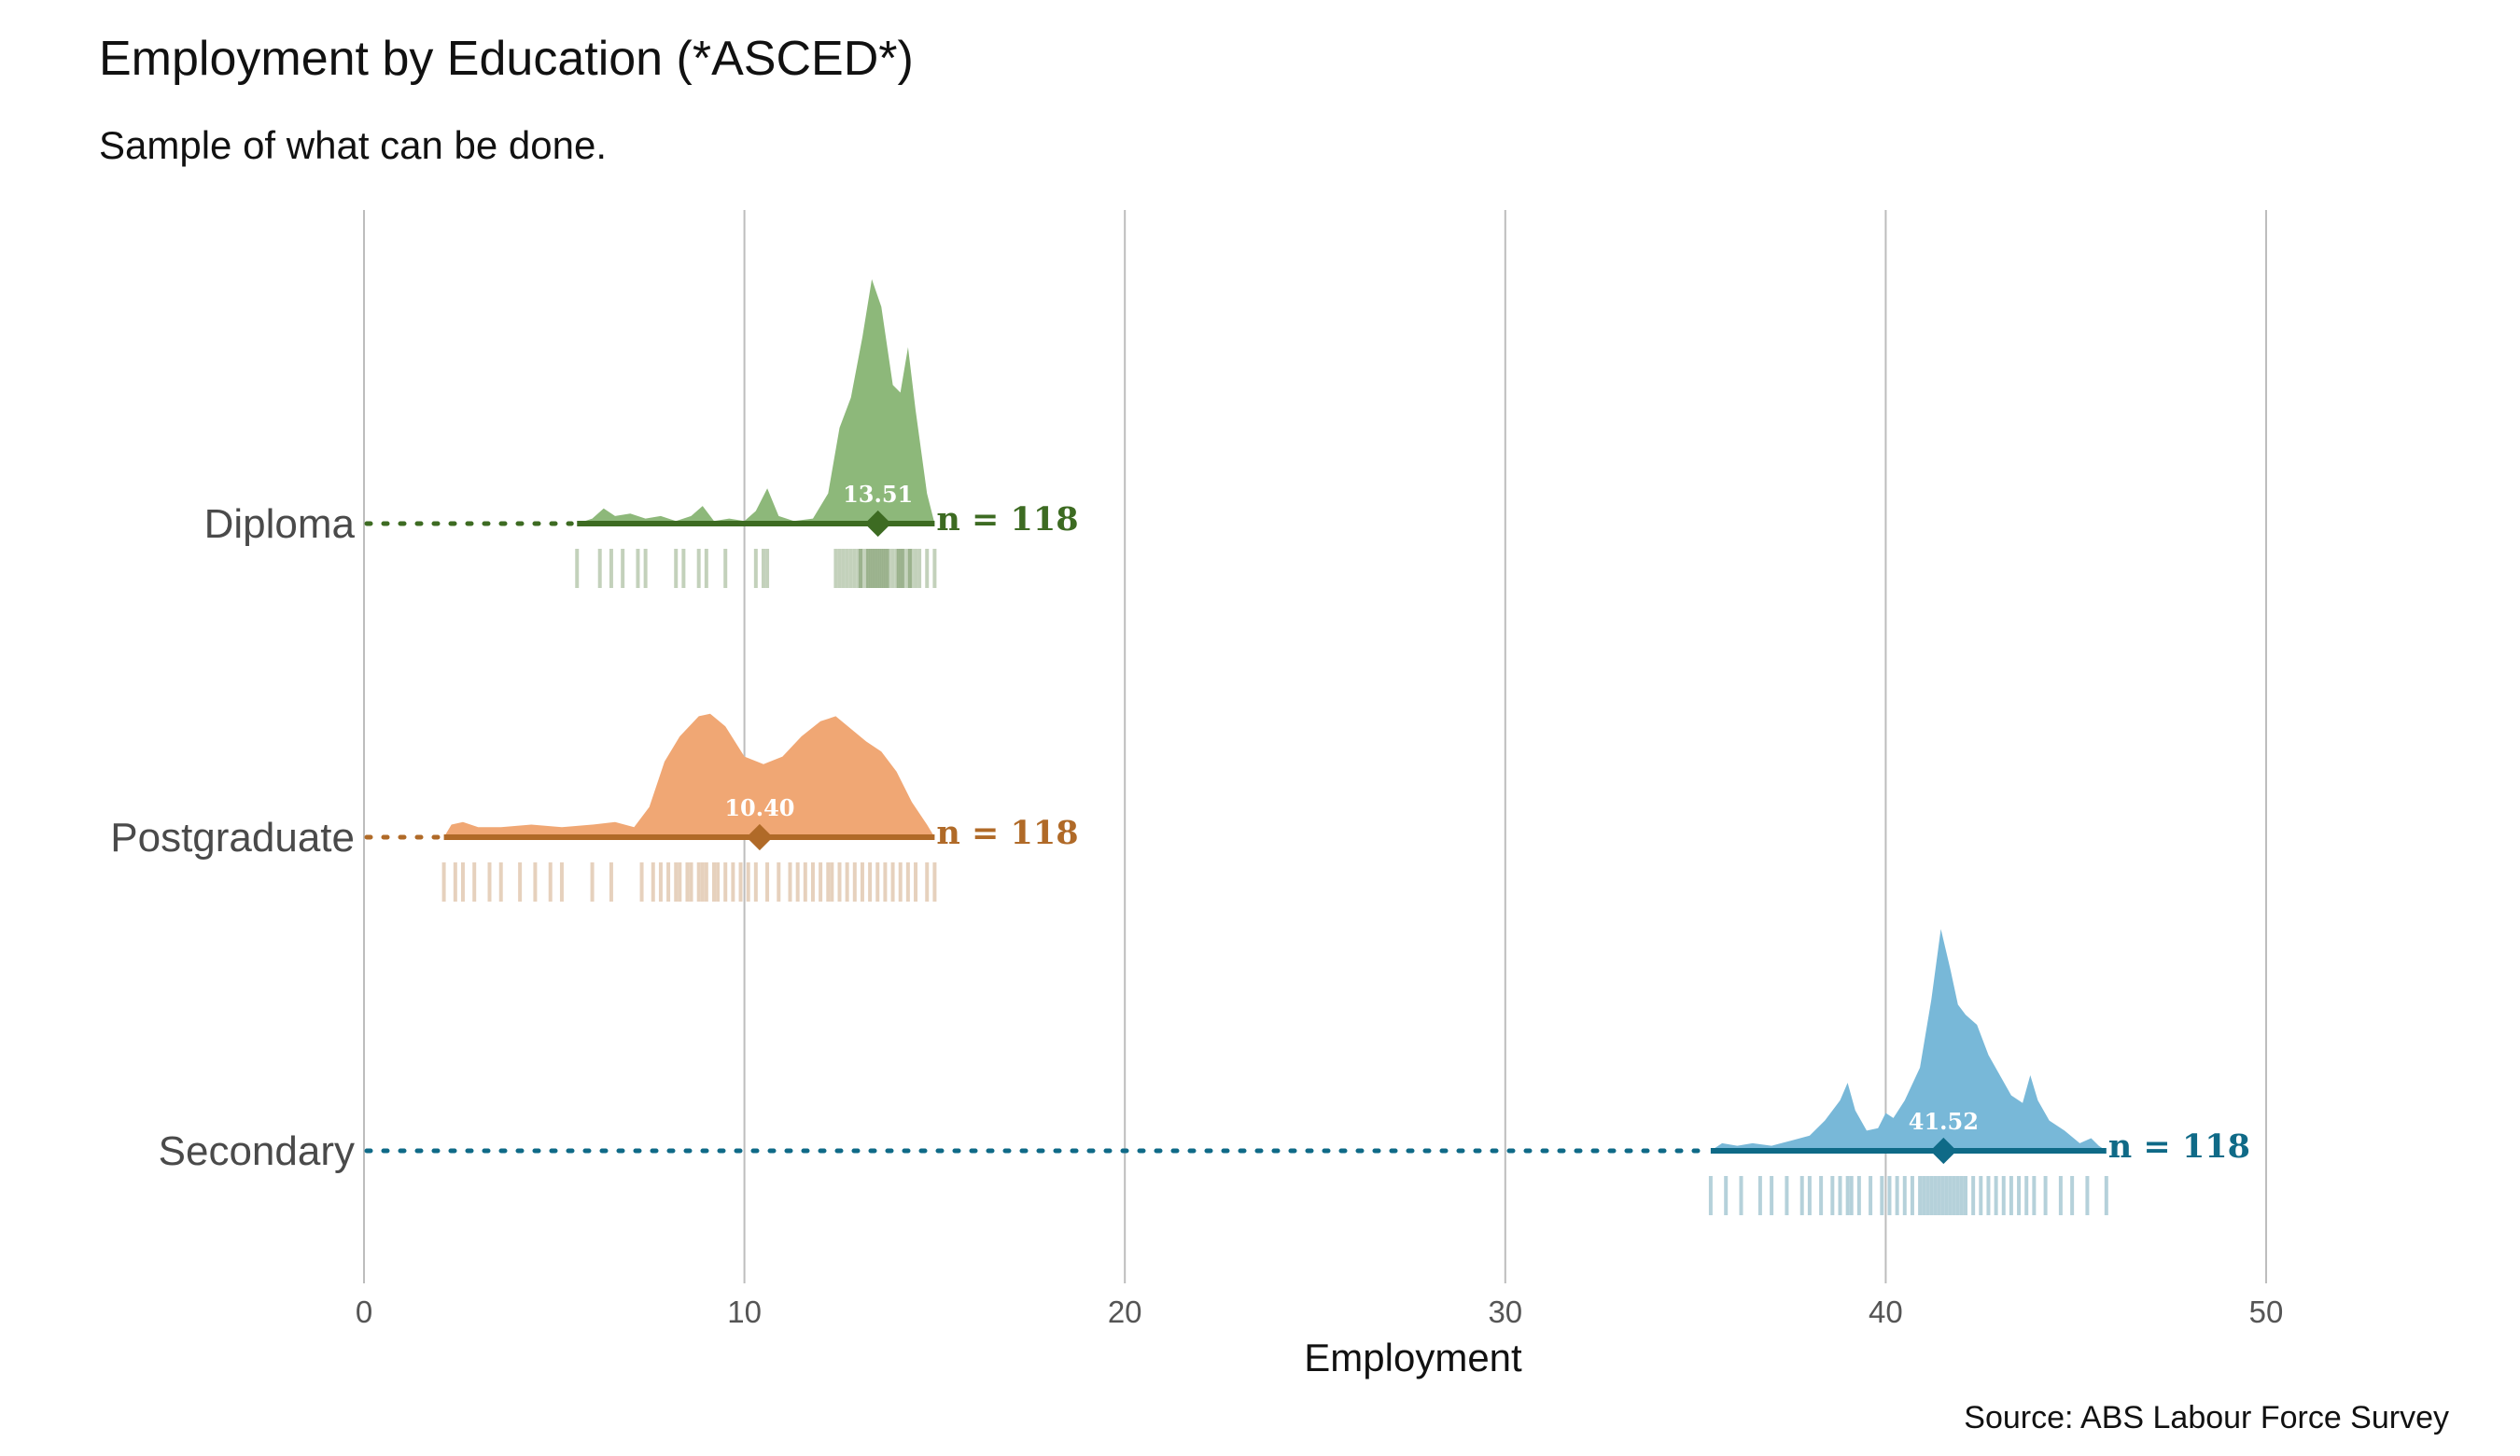  Describe the element at coordinates (353, 145) in the screenshot. I see `chart-subtitle: Sample of what can be done.` at that location.